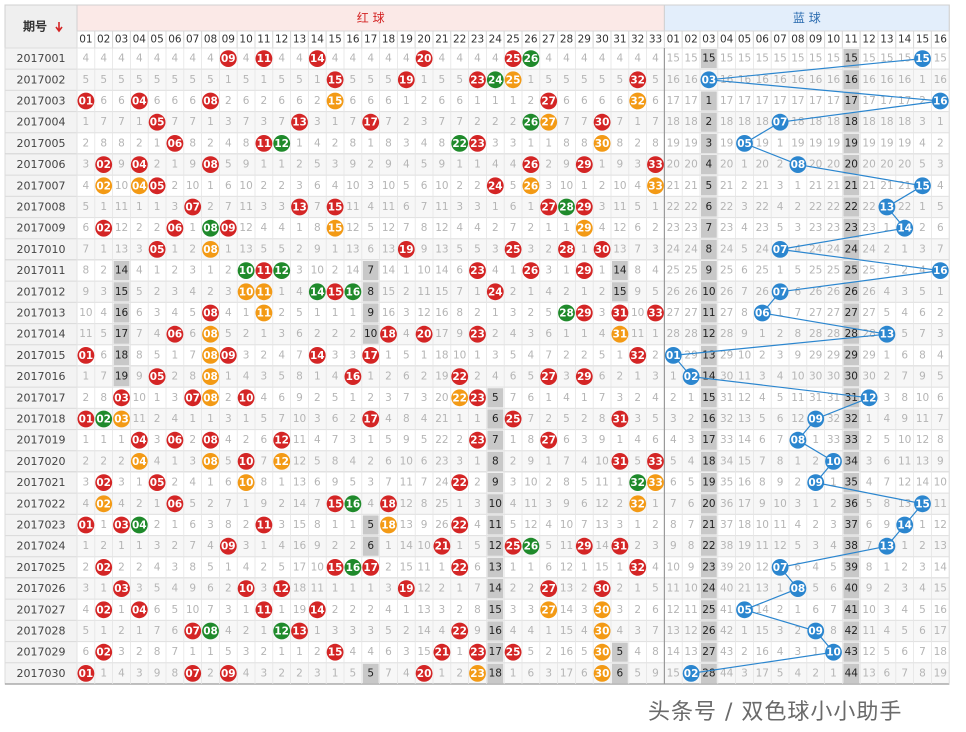  What do you see at coordinates (780, 122) in the screenshot?
I see `blue-ball` at bounding box center [780, 122].